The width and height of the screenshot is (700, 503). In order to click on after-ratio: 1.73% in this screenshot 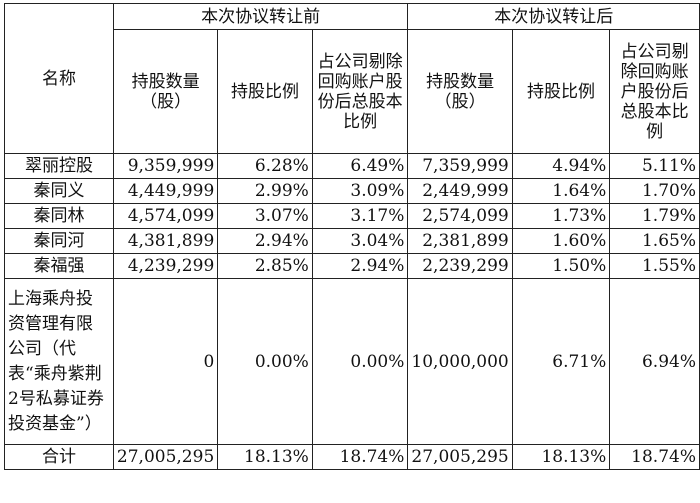, I will do `click(561, 216)`.